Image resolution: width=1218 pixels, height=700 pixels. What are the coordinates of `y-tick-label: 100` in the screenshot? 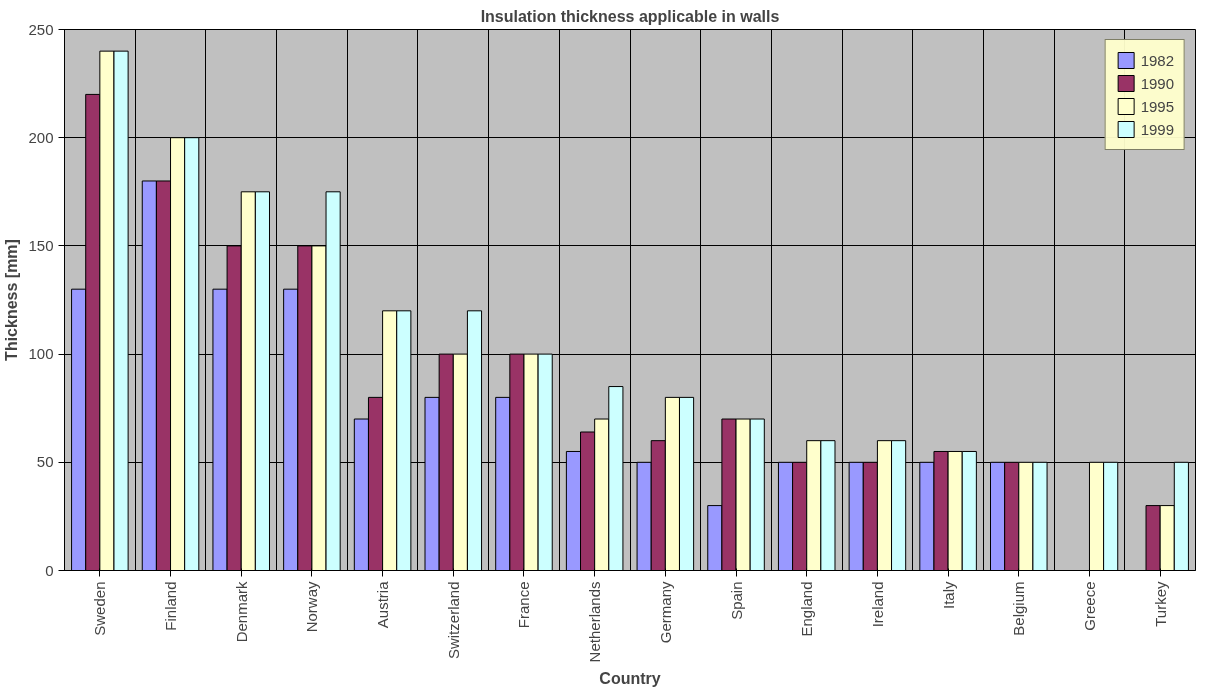 It's located at (41, 354).